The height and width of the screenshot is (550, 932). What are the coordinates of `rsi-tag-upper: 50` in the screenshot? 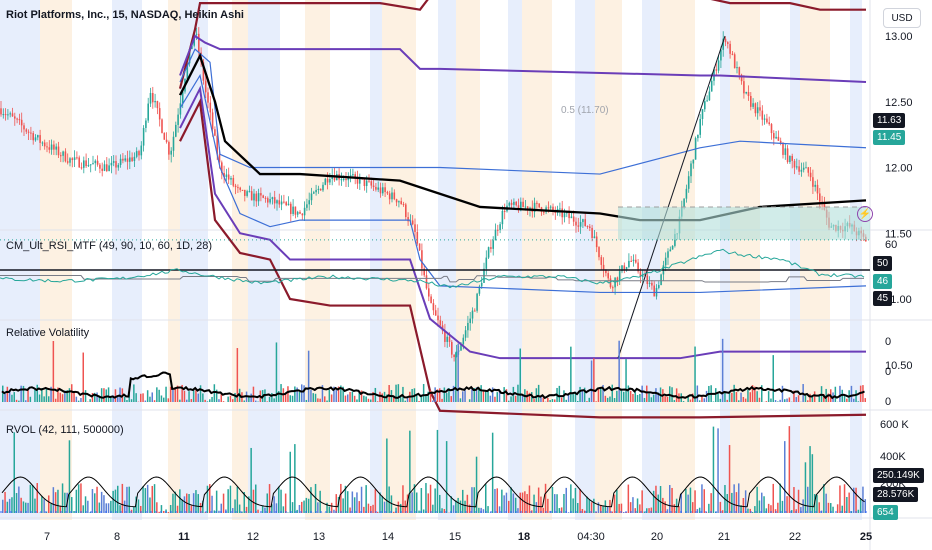 It's located at (883, 263).